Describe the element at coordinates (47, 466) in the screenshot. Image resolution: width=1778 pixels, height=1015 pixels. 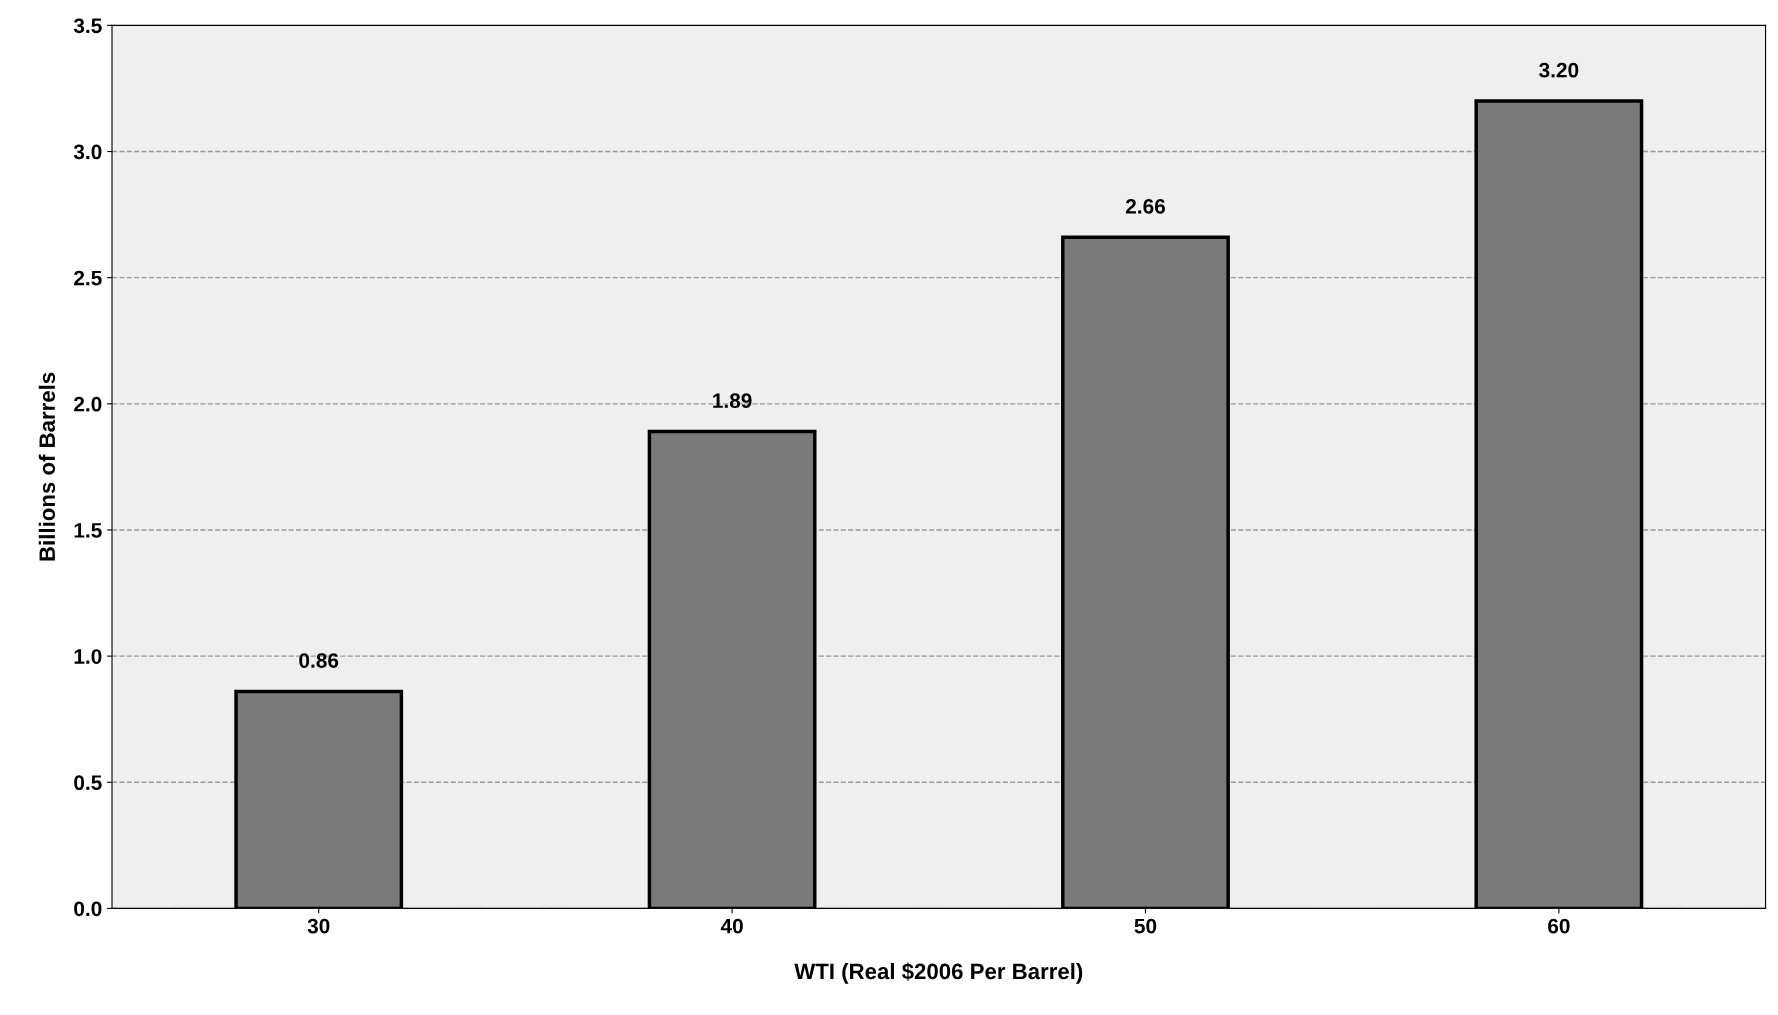
I see `y-axis-title: Billions of Barrels` at that location.